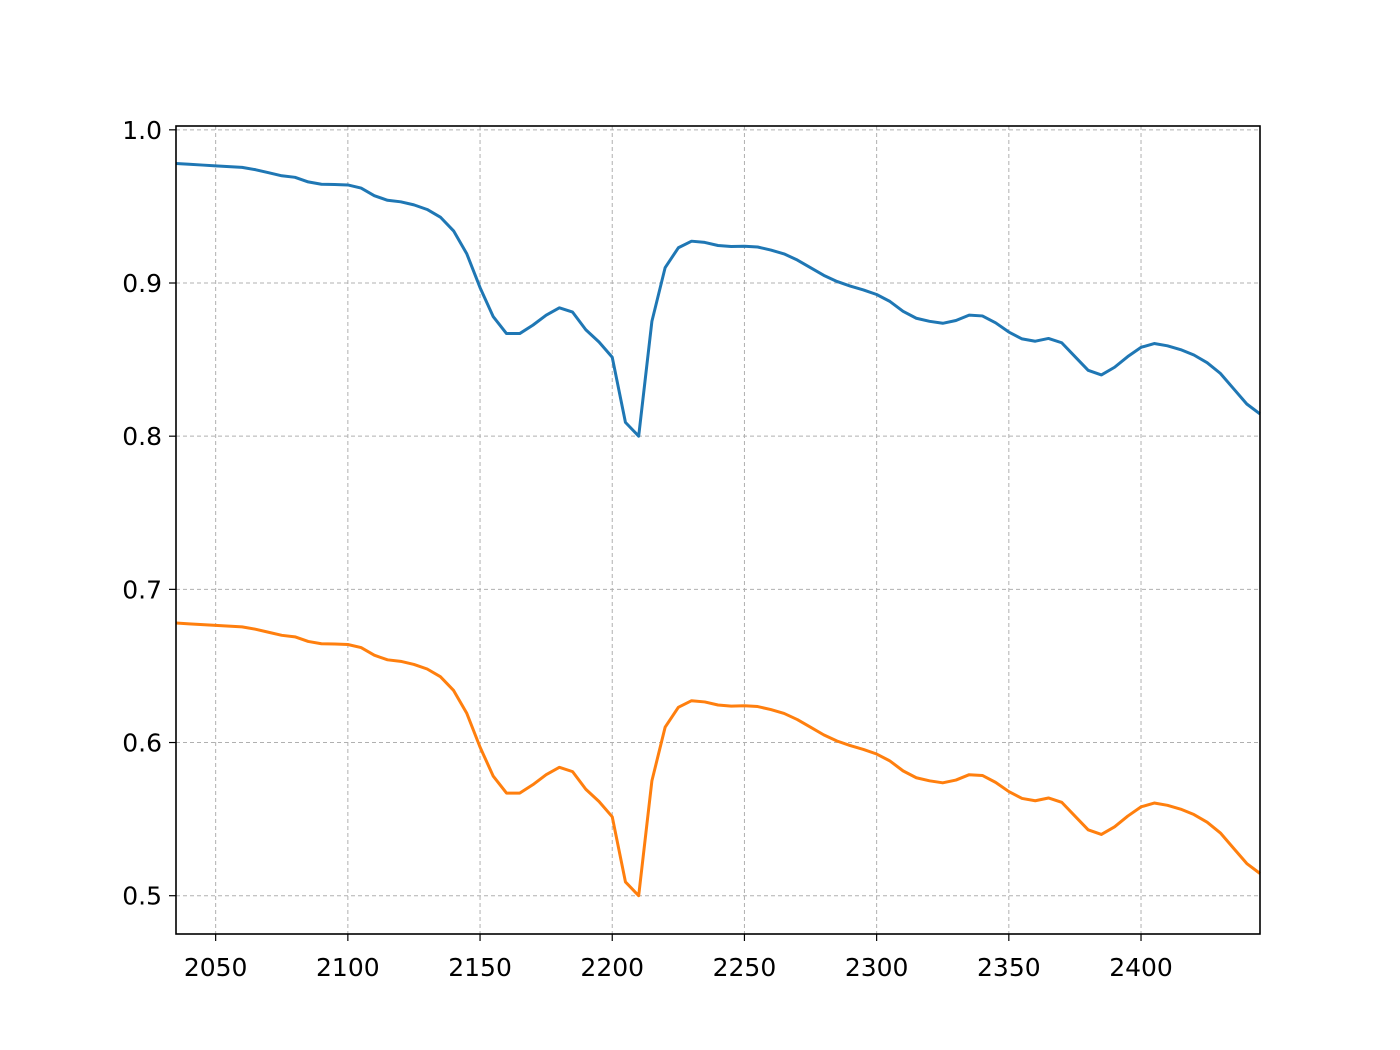 The width and height of the screenshot is (1400, 1050). Describe the element at coordinates (142, 589) in the screenshot. I see `y-tick-label: 0.7` at that location.